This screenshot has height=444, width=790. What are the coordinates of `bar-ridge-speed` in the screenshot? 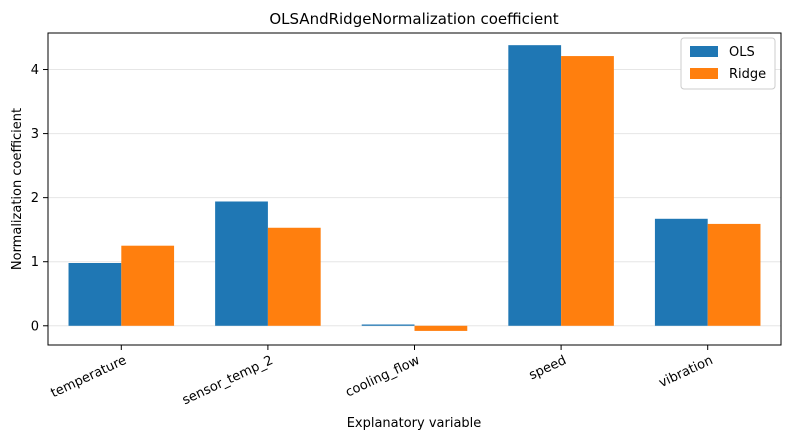 It's located at (587, 191).